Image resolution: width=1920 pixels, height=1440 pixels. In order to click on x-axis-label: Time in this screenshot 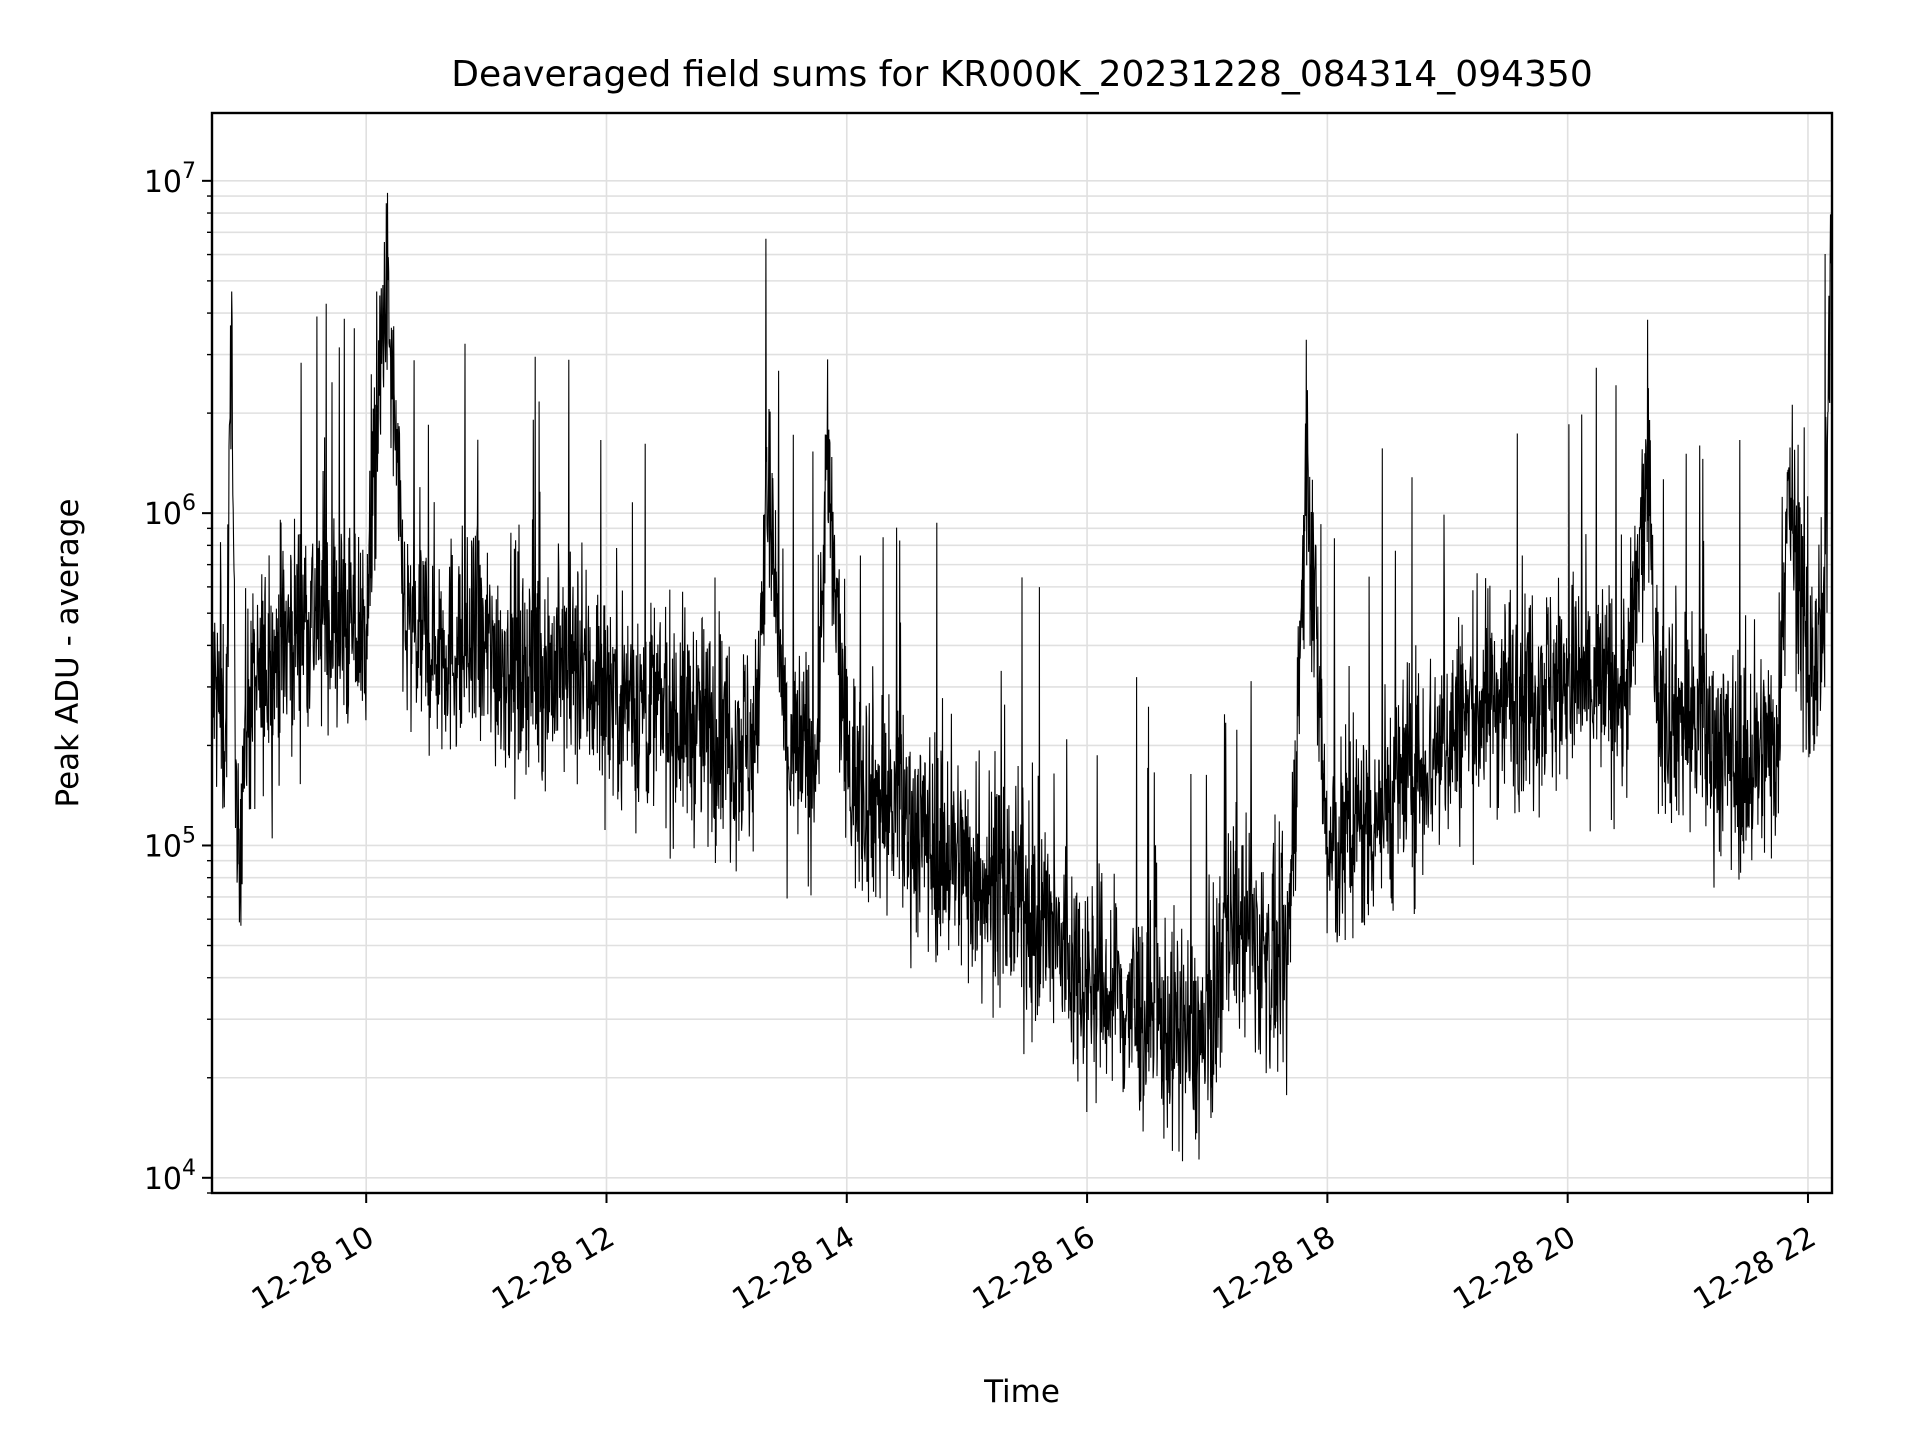, I will do `click(1021, 1392)`.